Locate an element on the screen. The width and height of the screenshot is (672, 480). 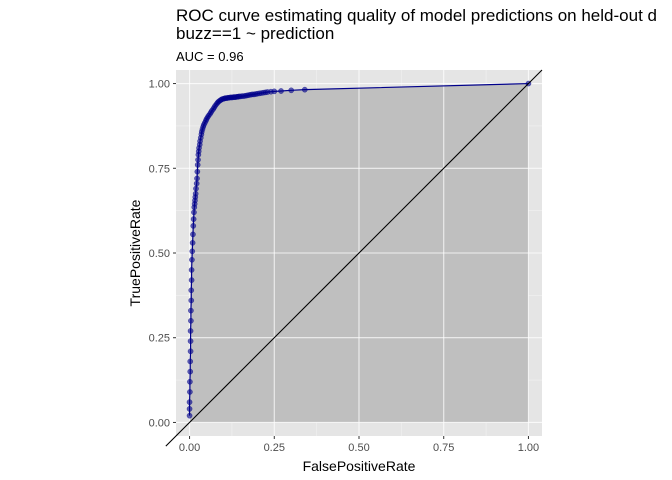
x-tick-label: 0.50 is located at coordinates (358, 448).